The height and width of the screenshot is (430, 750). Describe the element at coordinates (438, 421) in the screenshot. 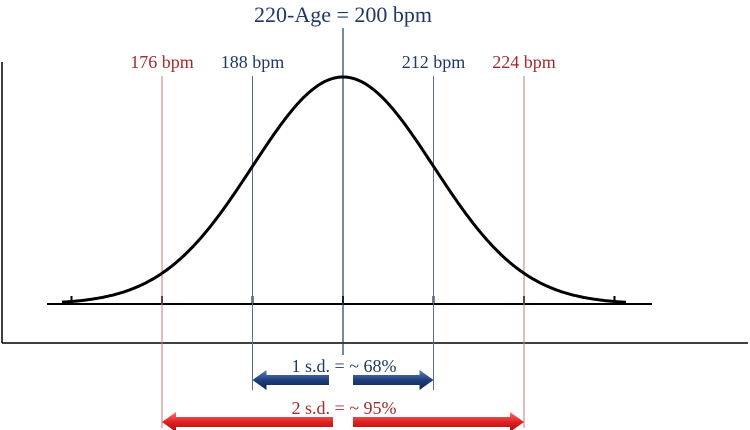

I see `two-sd-right-arrow` at that location.